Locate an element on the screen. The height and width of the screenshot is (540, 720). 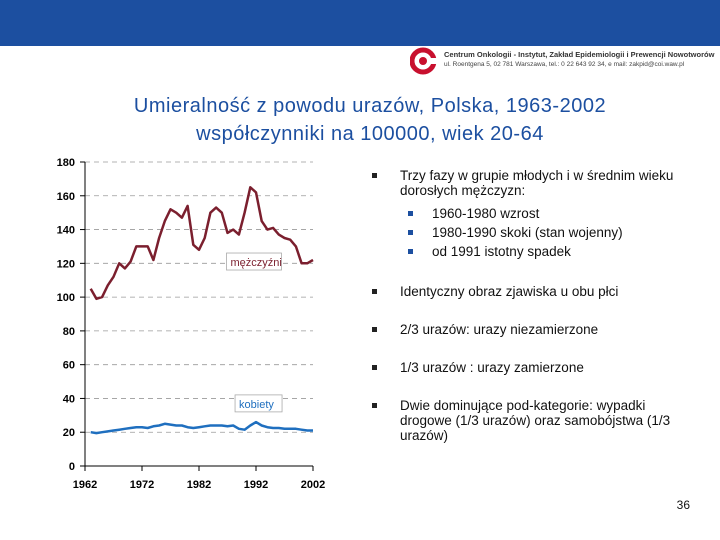
bullet-text: 1/3 urazów : urazy zamierzone is located at coordinates (492, 367).